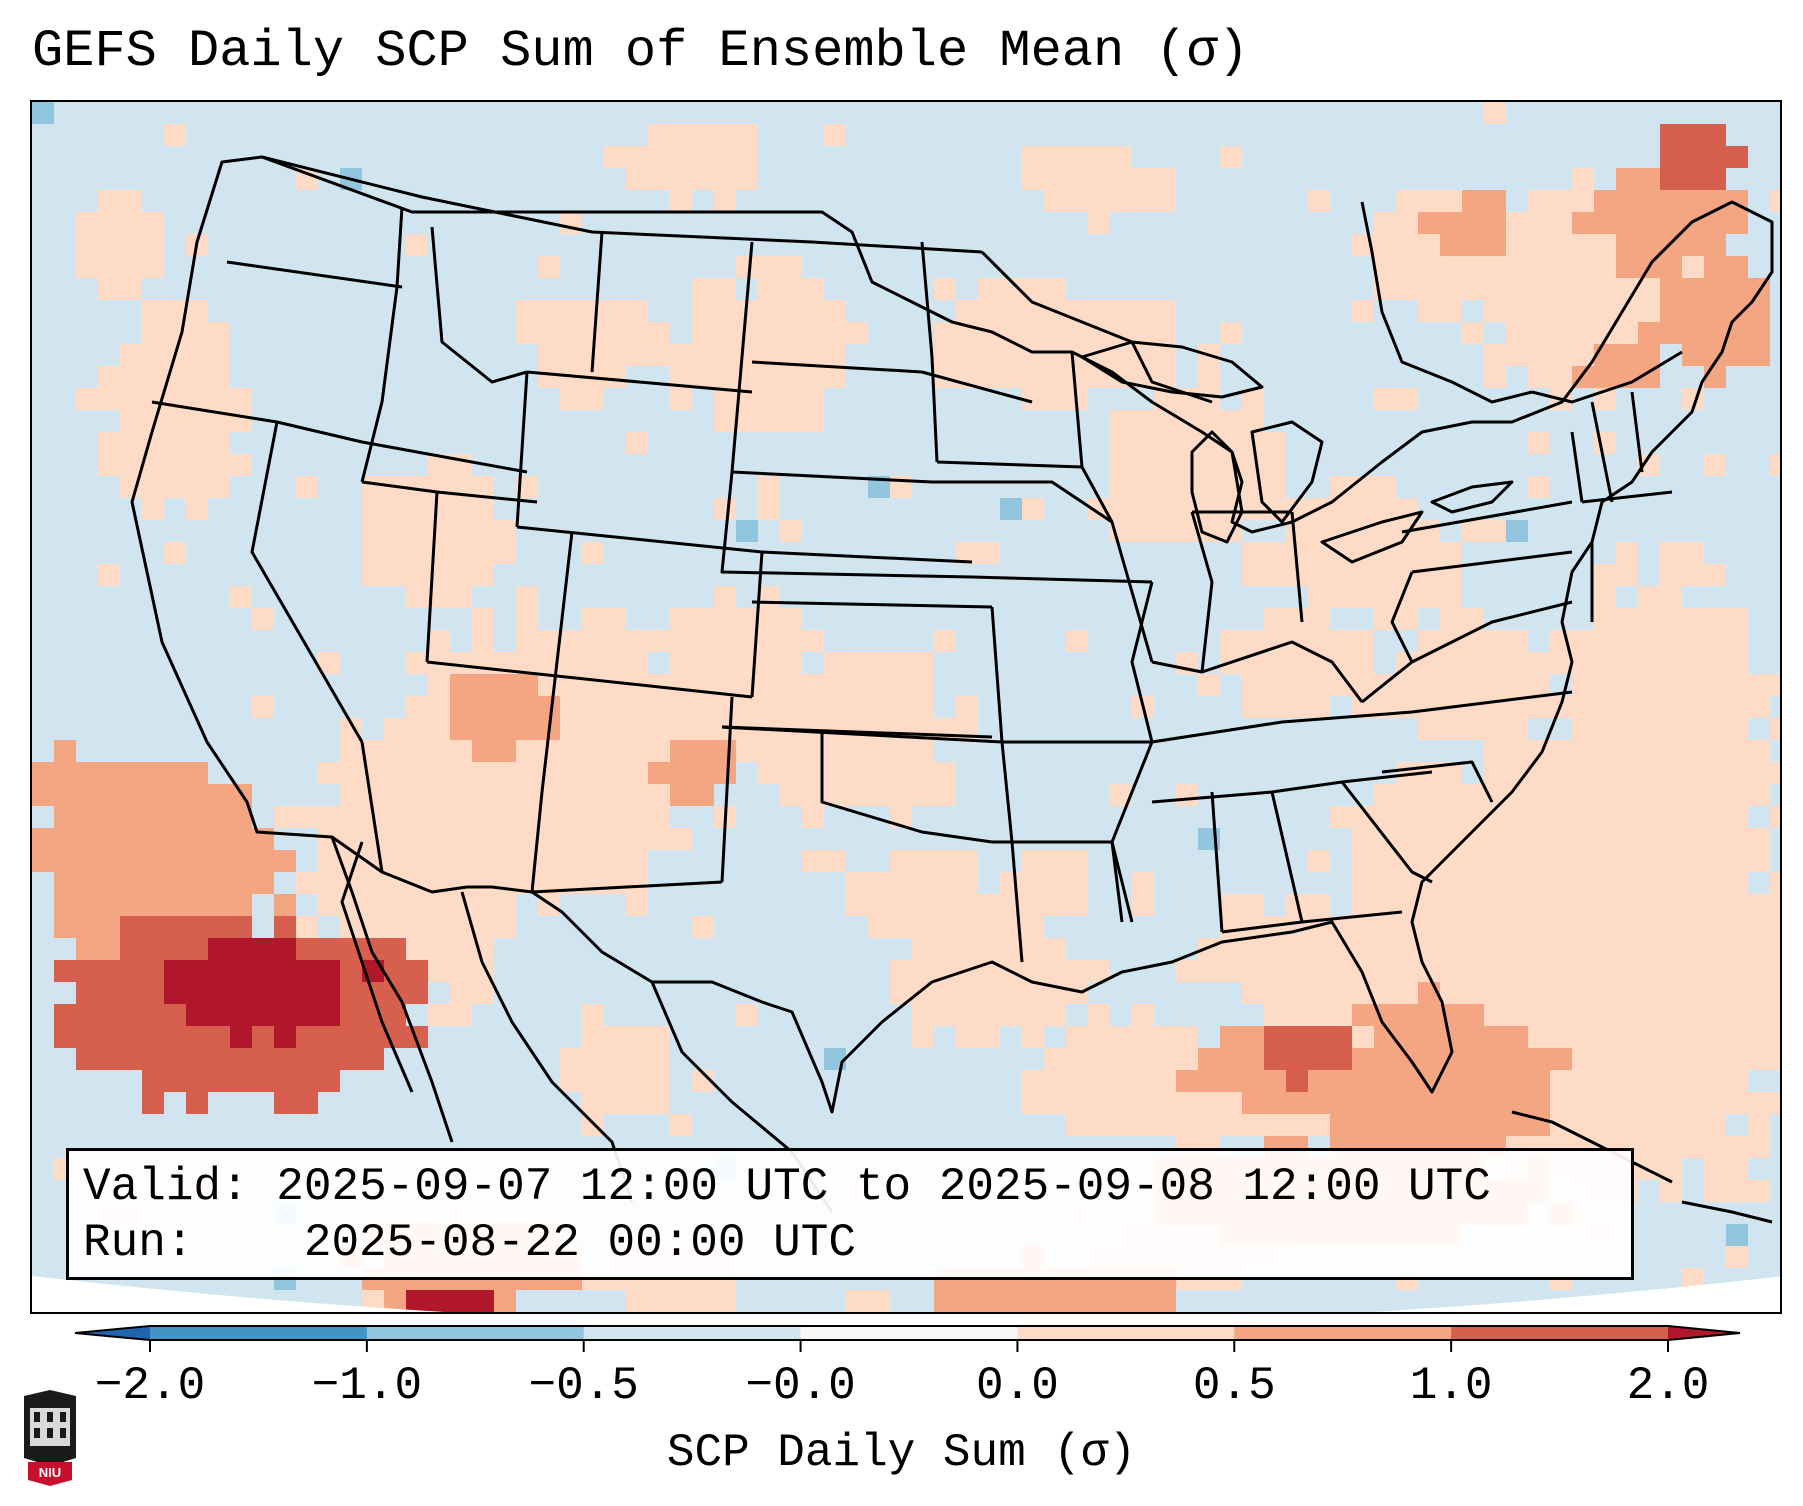 Image resolution: width=1803 pixels, height=1506 pixels. Describe the element at coordinates (50, 1472) in the screenshot. I see `niu-logo-text: NIU` at that location.